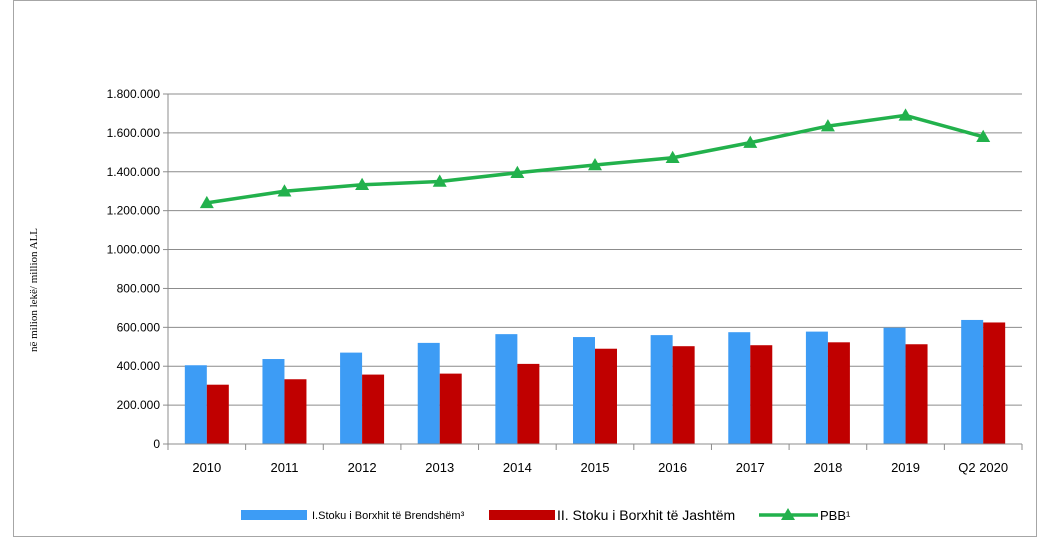  Describe the element at coordinates (672, 467) in the screenshot. I see `x-tick-label: 2016` at that location.